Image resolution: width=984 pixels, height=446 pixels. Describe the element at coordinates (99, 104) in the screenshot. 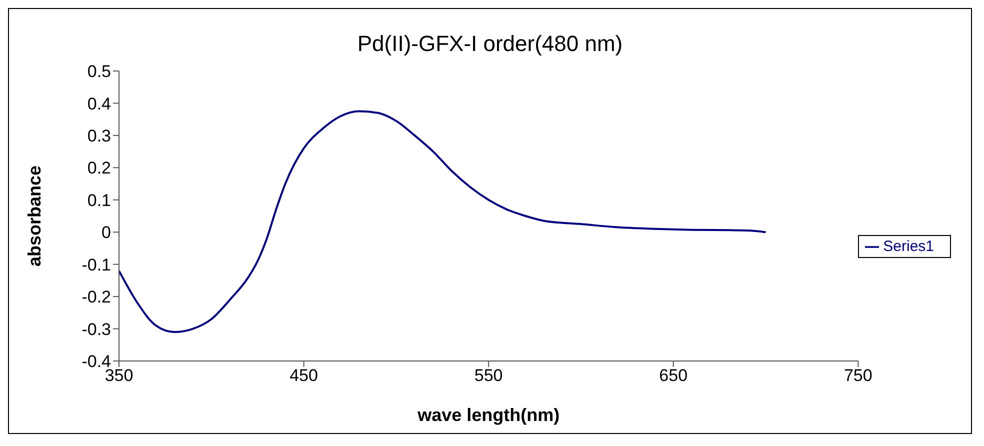

I see `y-tick-label: 0.4` at that location.